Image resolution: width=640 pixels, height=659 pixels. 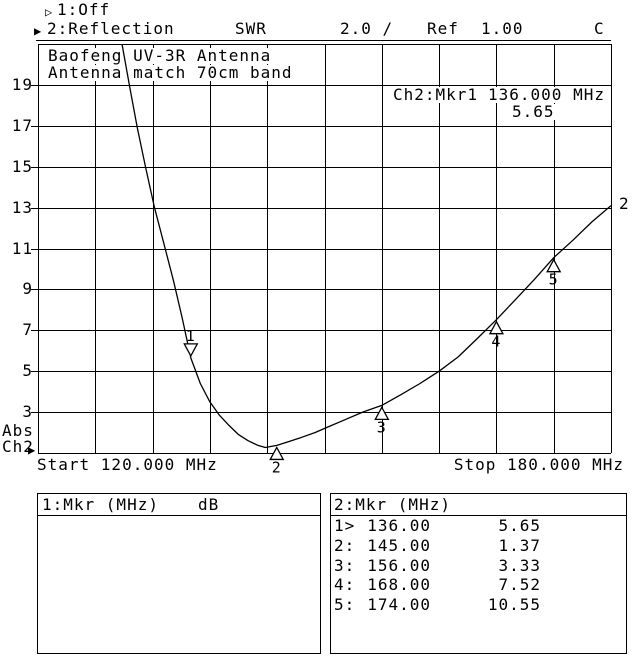 I want to click on marker-num: 2:, so click(x=345, y=545).